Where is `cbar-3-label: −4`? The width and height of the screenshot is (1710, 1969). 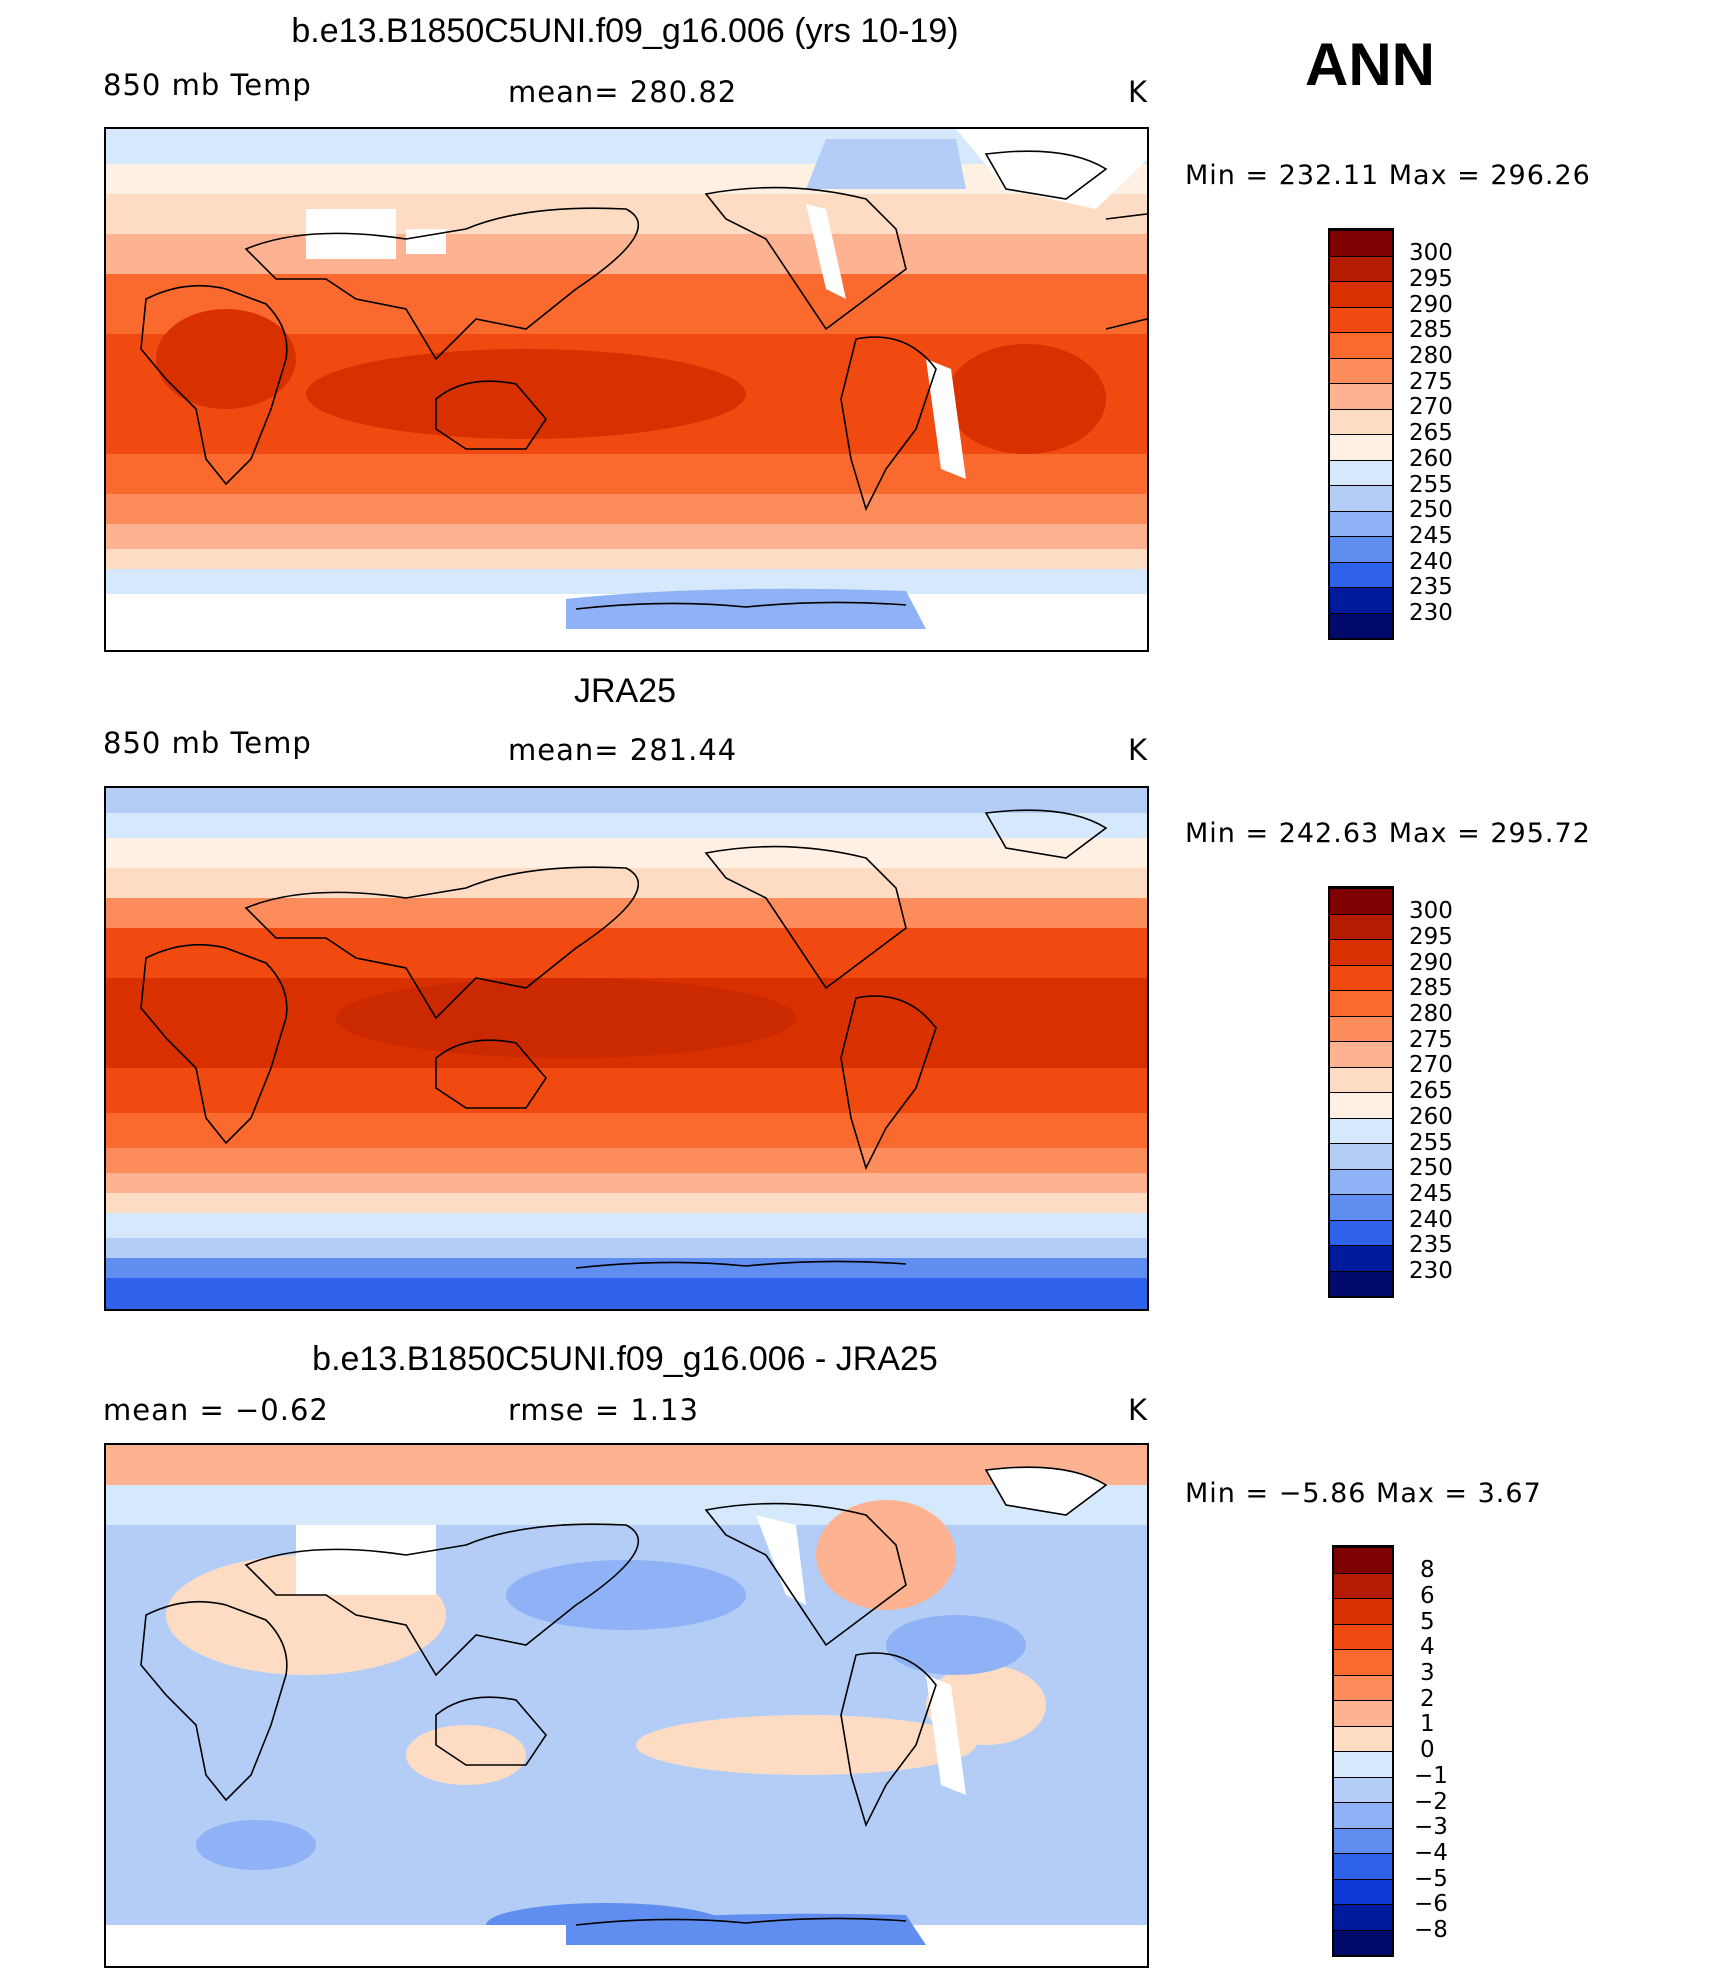
cbar-3-label: −4 is located at coordinates (1431, 1853).